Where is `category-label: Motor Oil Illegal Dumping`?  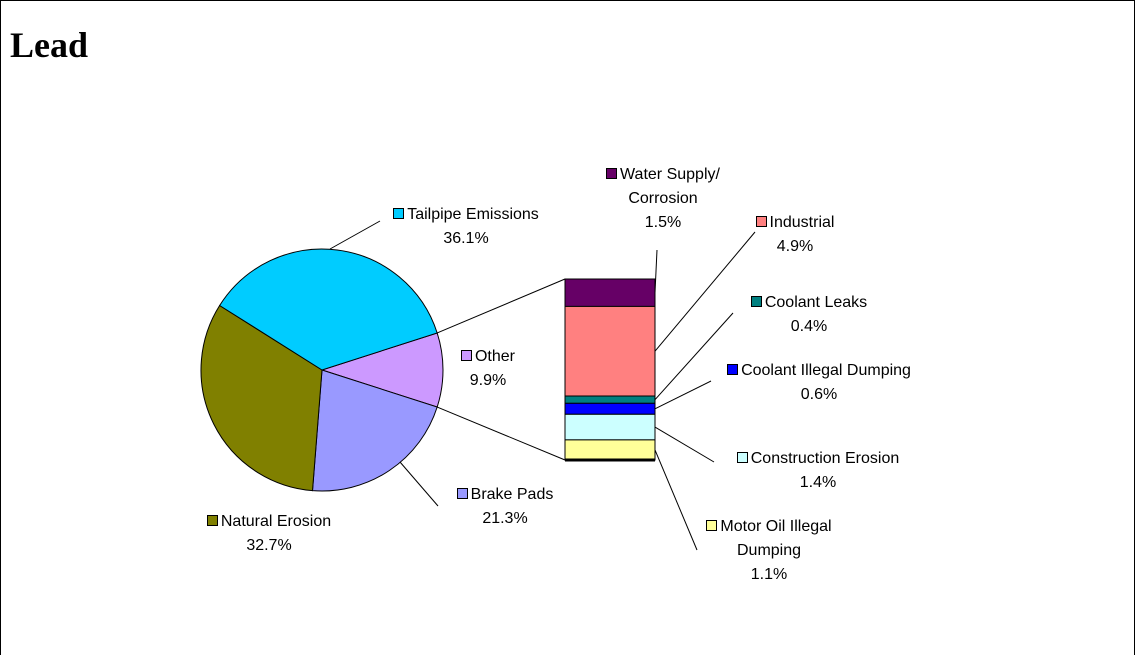 category-label: Motor Oil Illegal Dumping is located at coordinates (776, 538).